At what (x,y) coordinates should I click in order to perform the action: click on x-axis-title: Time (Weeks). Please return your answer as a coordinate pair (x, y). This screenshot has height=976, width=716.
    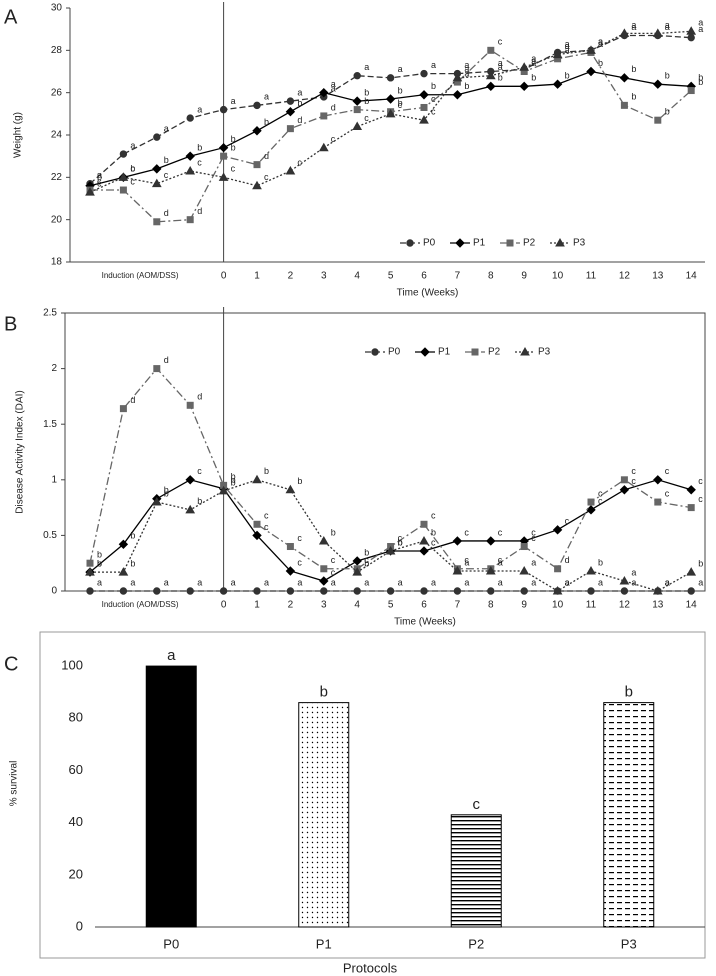
    Looking at the image, I should click on (428, 293).